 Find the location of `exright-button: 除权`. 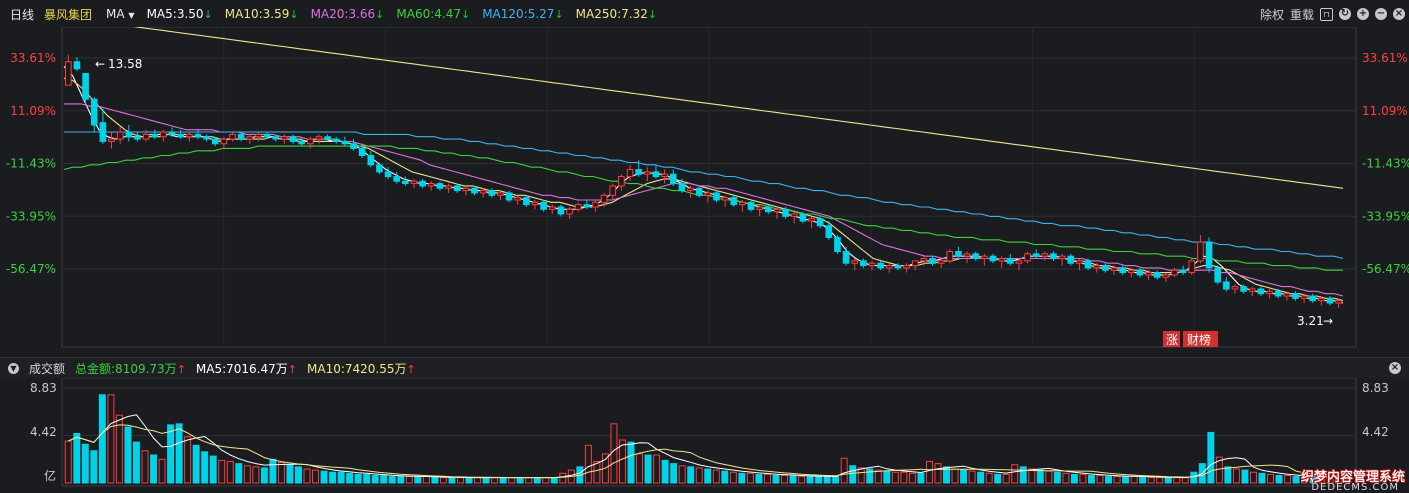

exright-button: 除权 is located at coordinates (1271, 14).